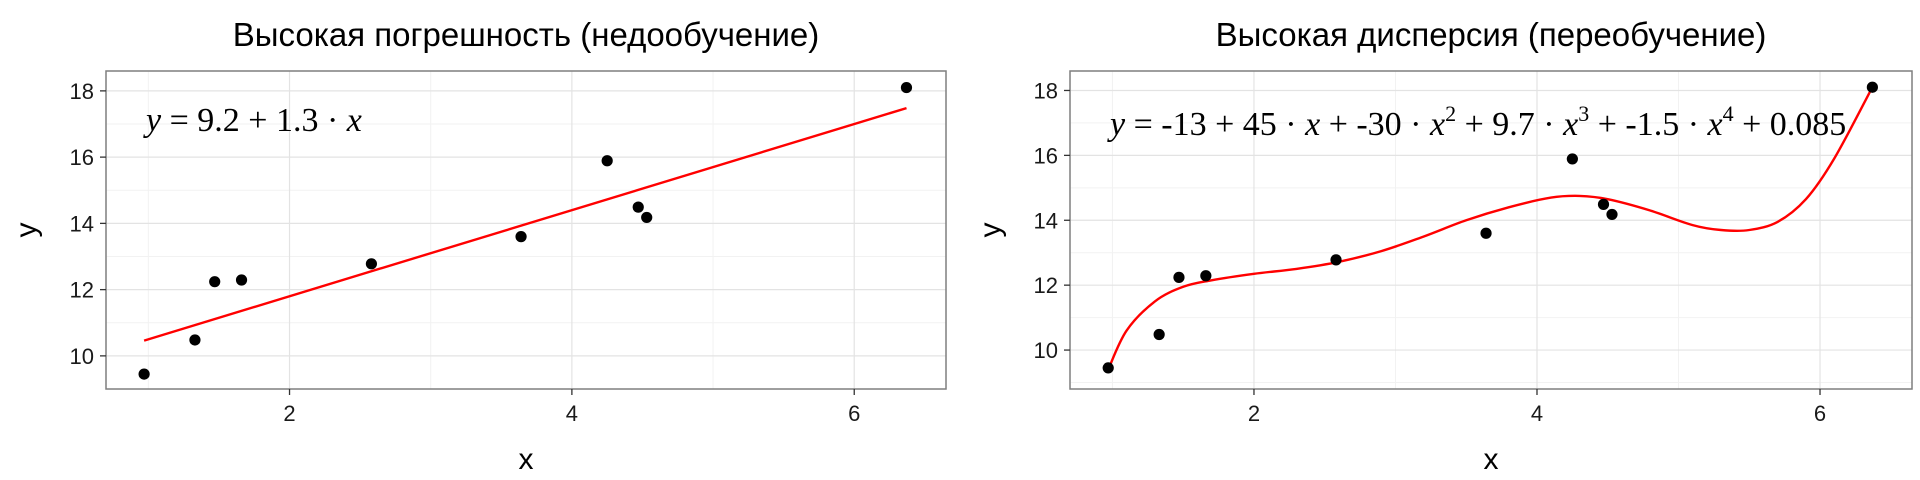  Describe the element at coordinates (1790, 124) in the screenshot. I see `equation-part: + 0.085` at that location.